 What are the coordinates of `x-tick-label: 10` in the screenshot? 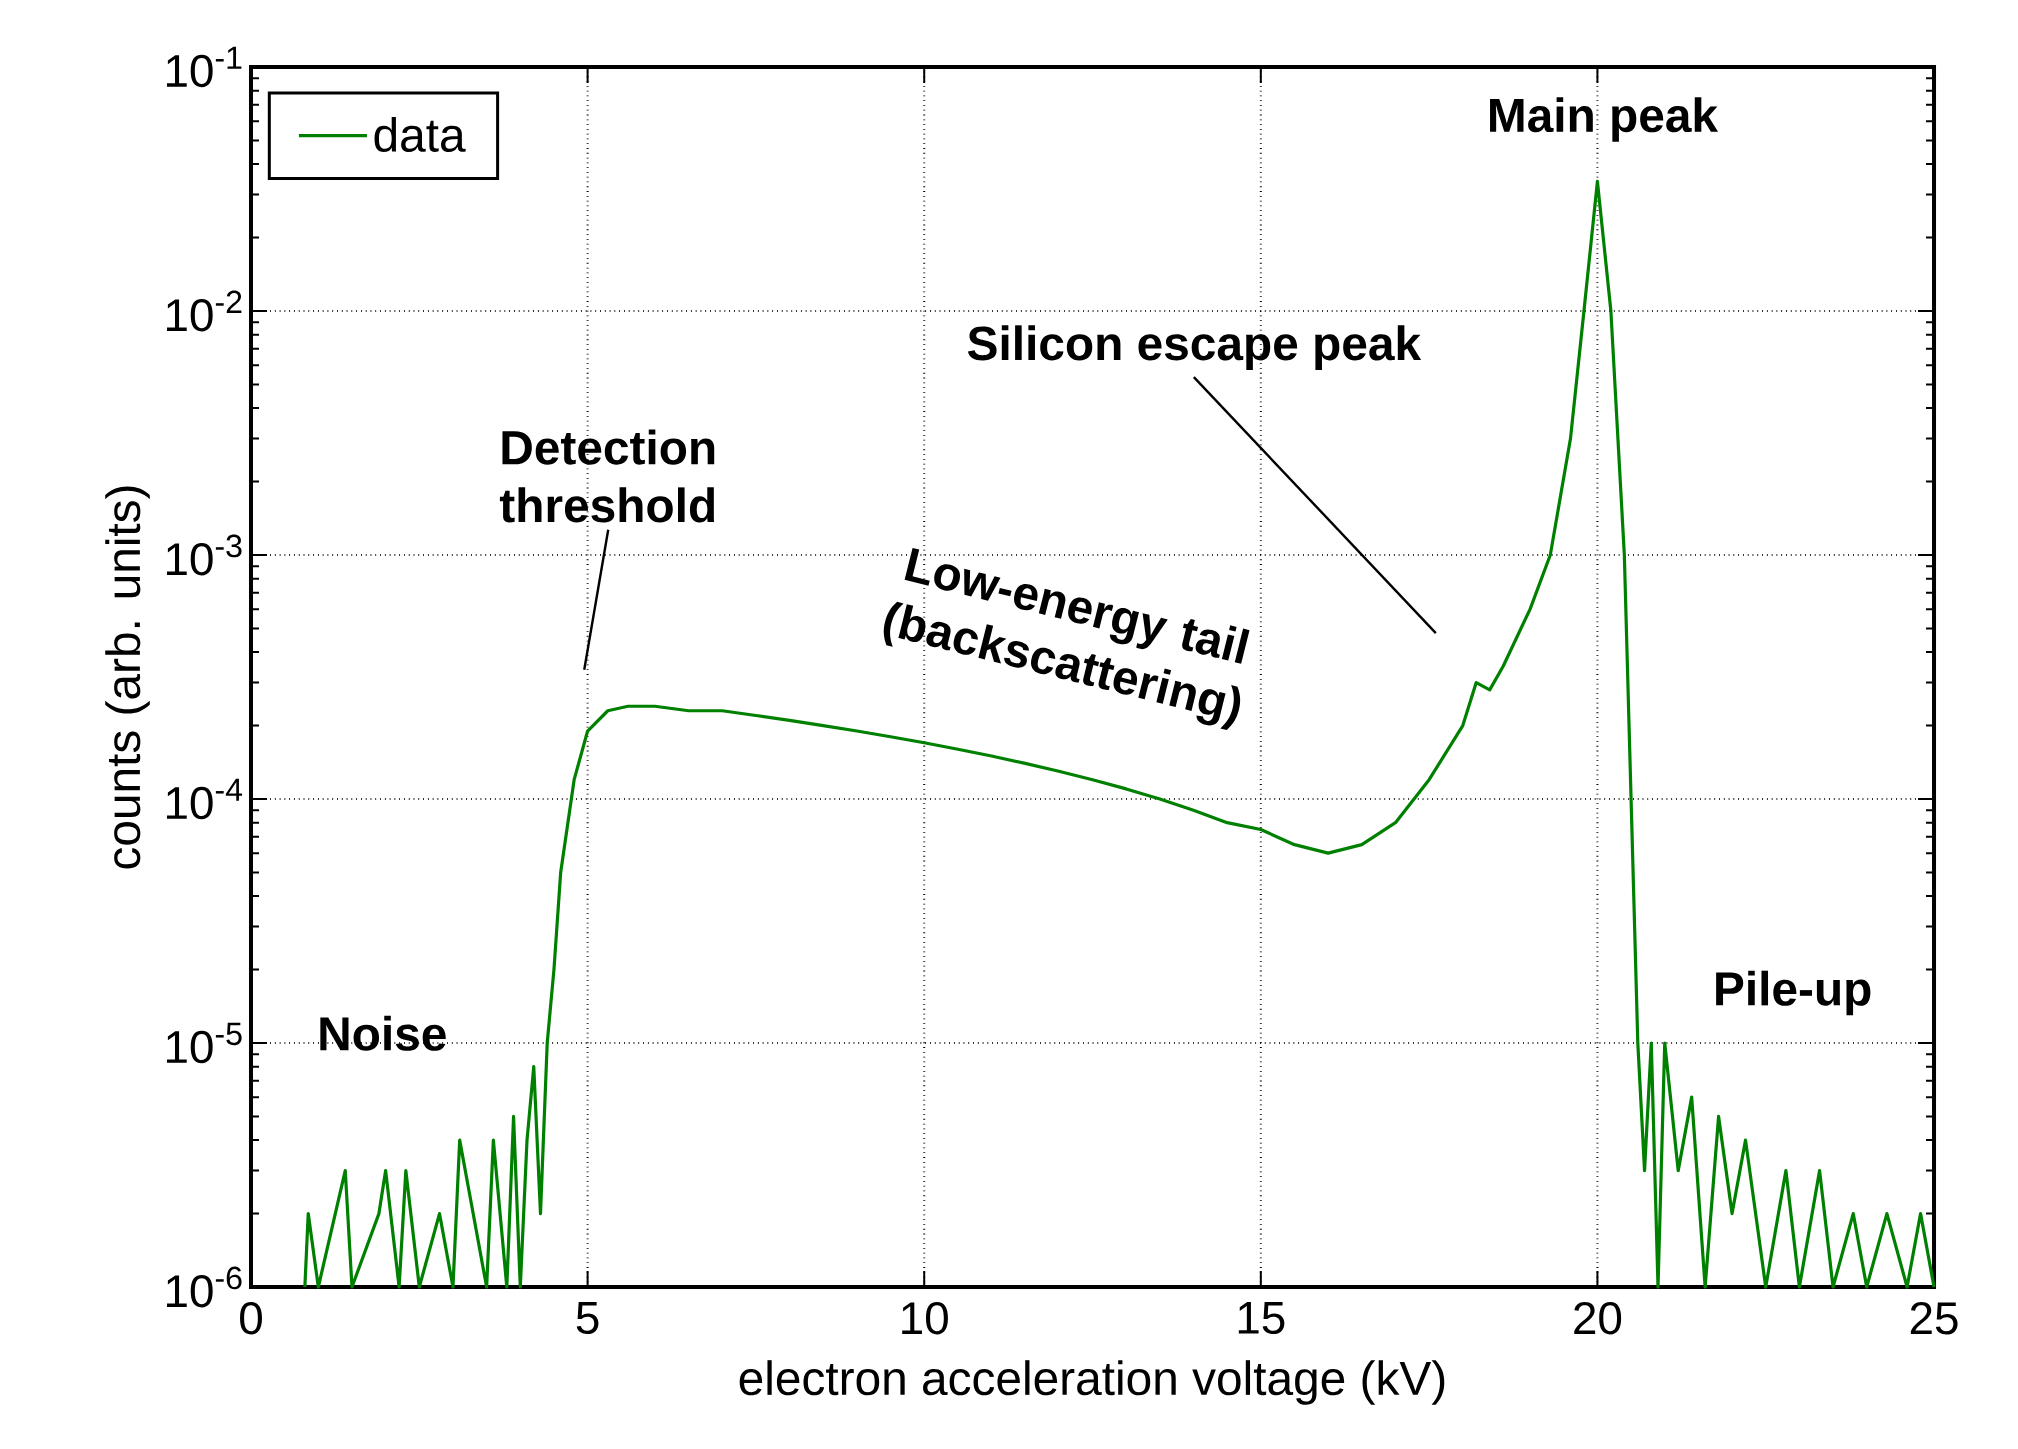 It's located at (925, 1318).